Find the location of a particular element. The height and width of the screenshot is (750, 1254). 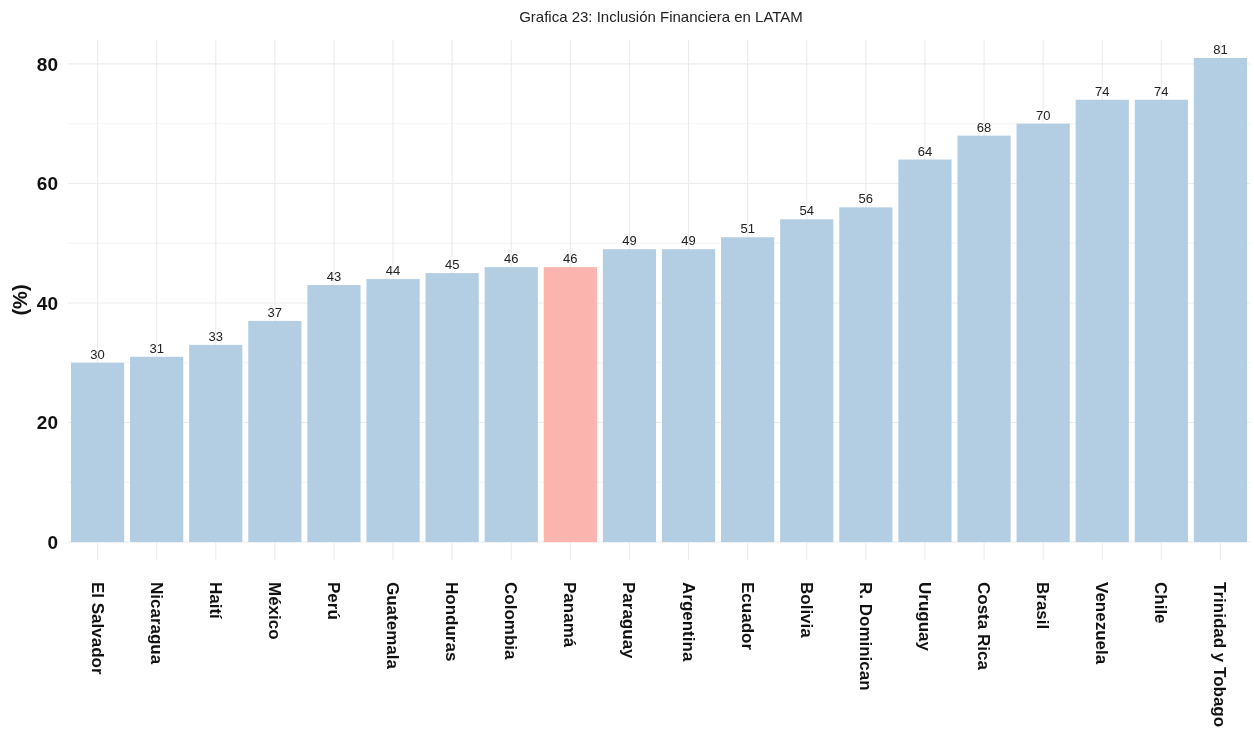

data-label: 54 is located at coordinates (806, 211).